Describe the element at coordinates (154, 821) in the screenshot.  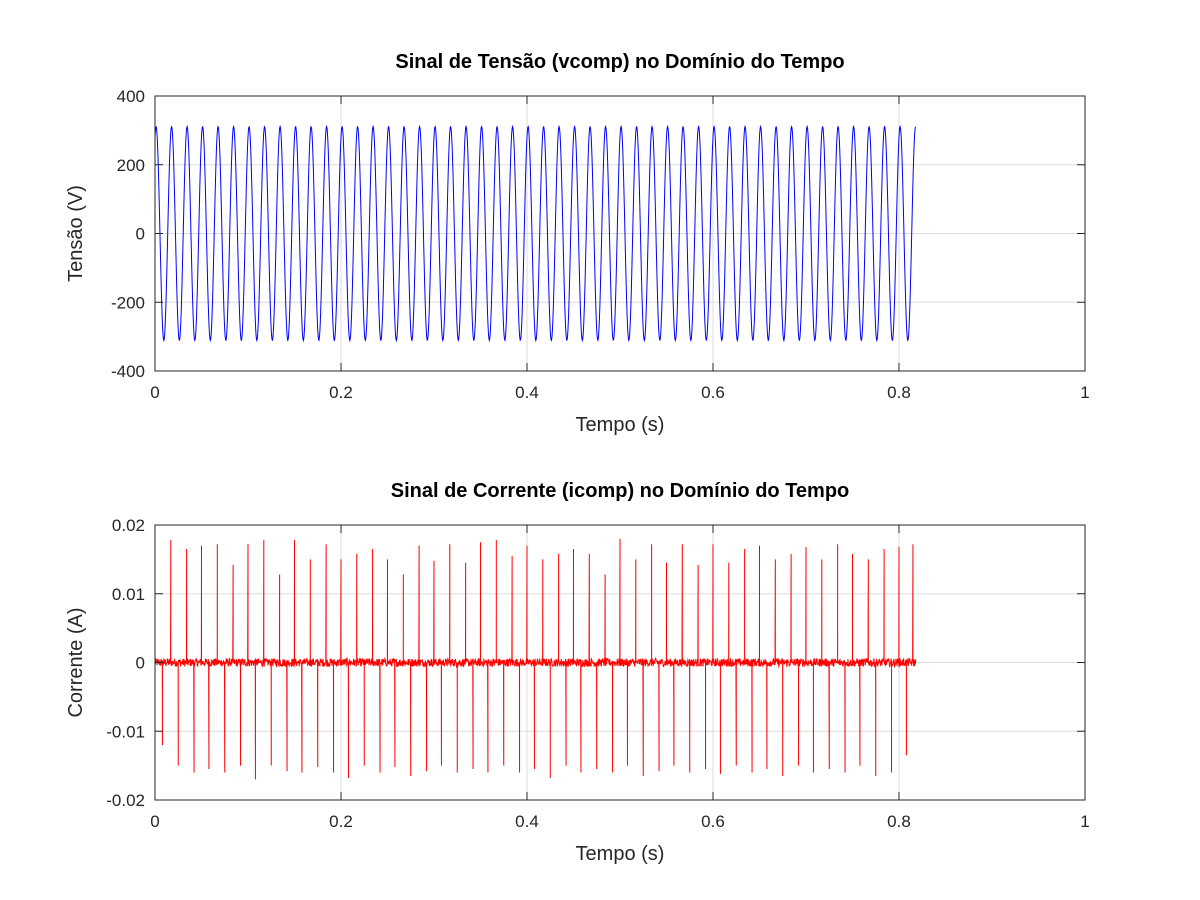
I see `current-x-tick-label-0: 0` at that location.